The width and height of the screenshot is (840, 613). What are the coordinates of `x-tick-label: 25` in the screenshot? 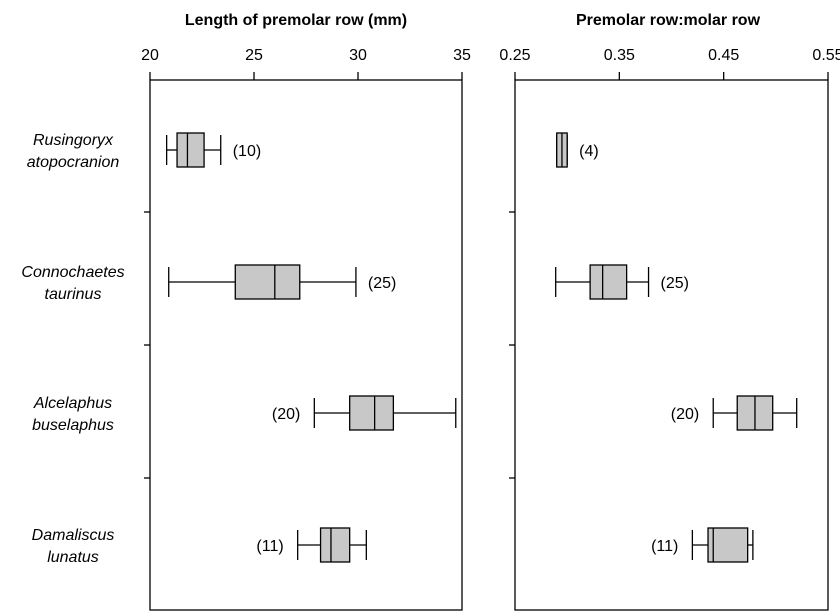 It's located at (254, 55).